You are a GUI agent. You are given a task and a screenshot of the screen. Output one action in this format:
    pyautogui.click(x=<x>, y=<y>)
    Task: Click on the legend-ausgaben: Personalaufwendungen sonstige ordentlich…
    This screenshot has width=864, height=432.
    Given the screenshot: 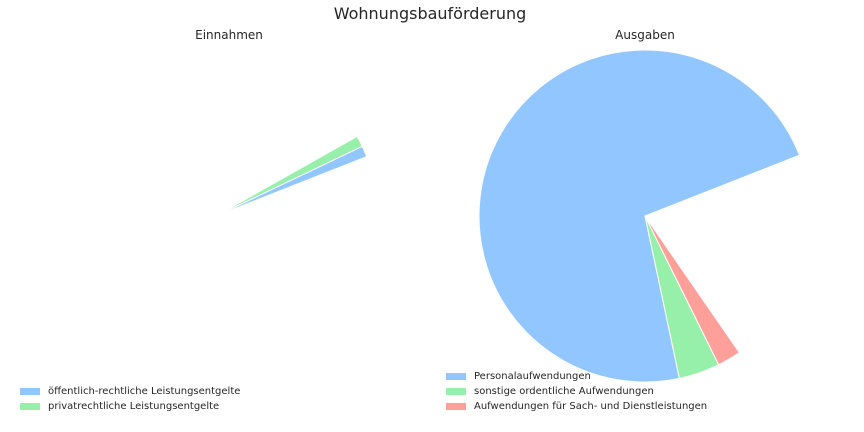 What is the action you would take?
    pyautogui.click(x=576, y=391)
    